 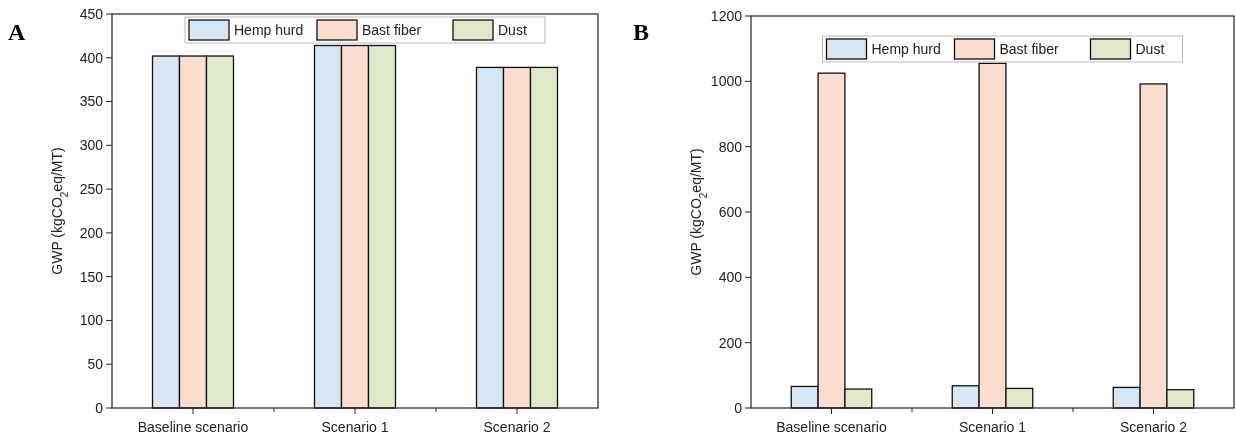 What do you see at coordinates (95, 364) in the screenshot?
I see `y-tick-label: 50` at bounding box center [95, 364].